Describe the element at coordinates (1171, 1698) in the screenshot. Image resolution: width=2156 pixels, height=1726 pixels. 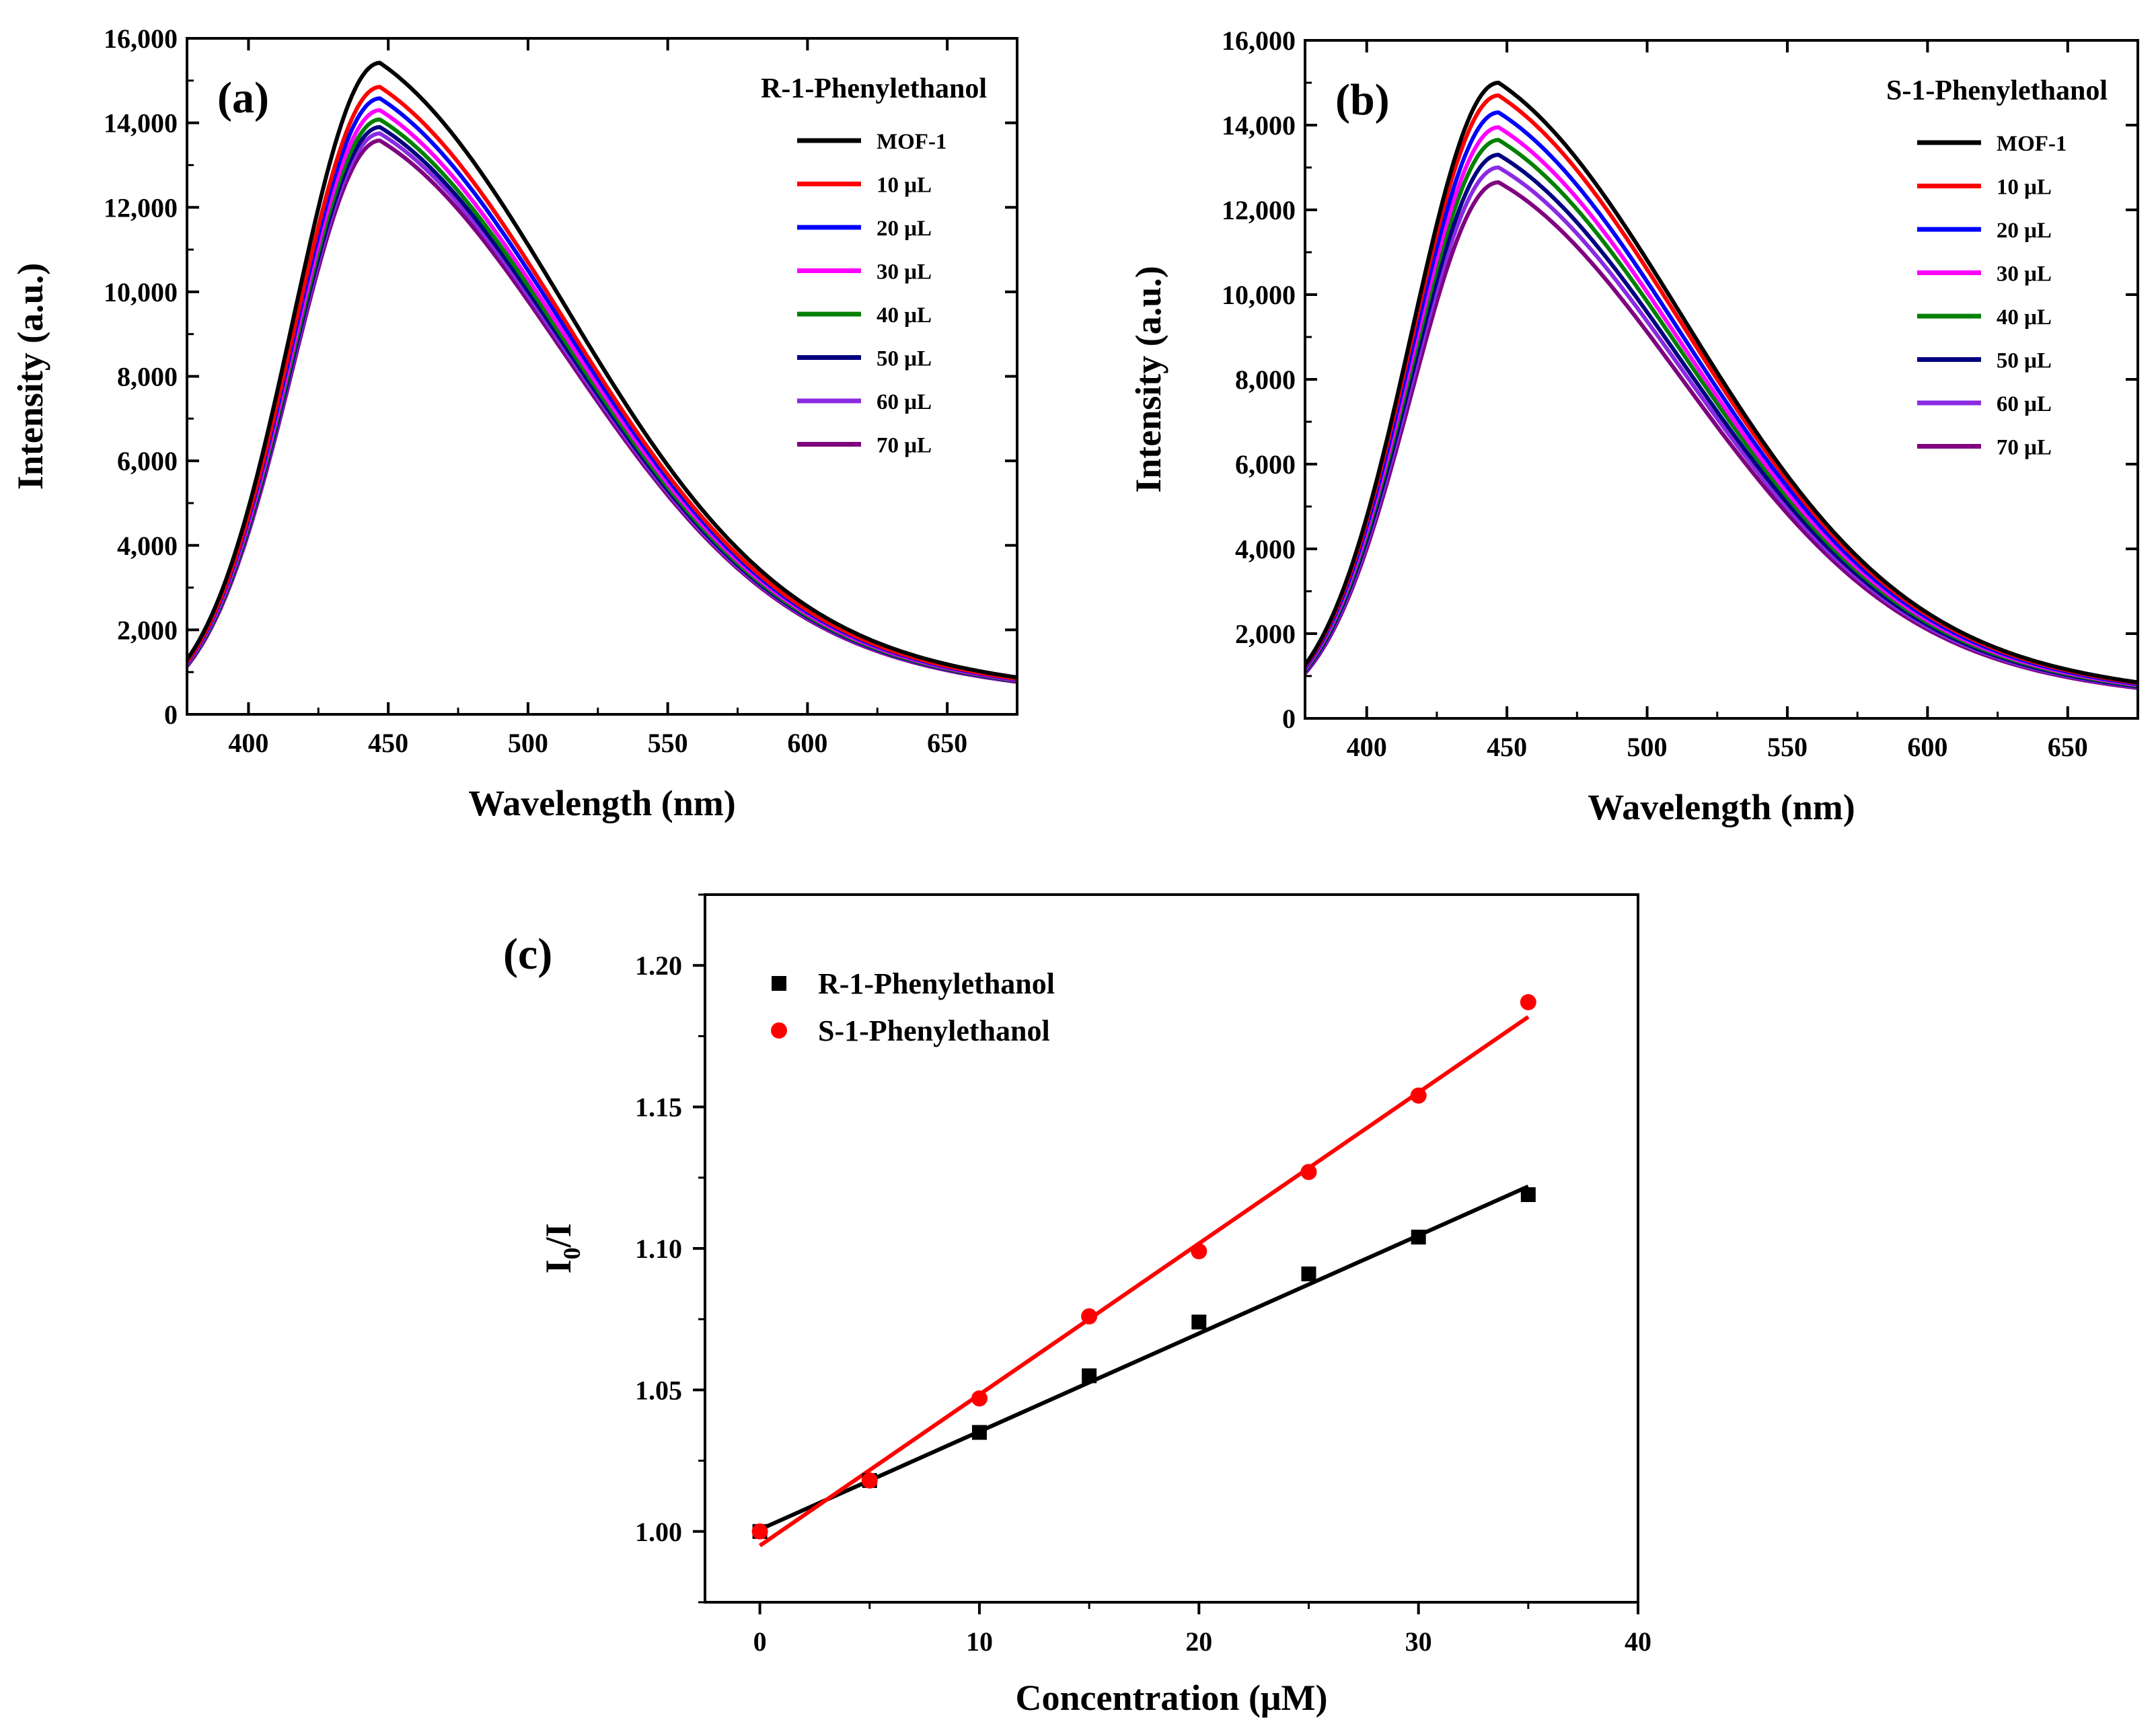
I see `x-axis-title: Concentration (μM)` at that location.